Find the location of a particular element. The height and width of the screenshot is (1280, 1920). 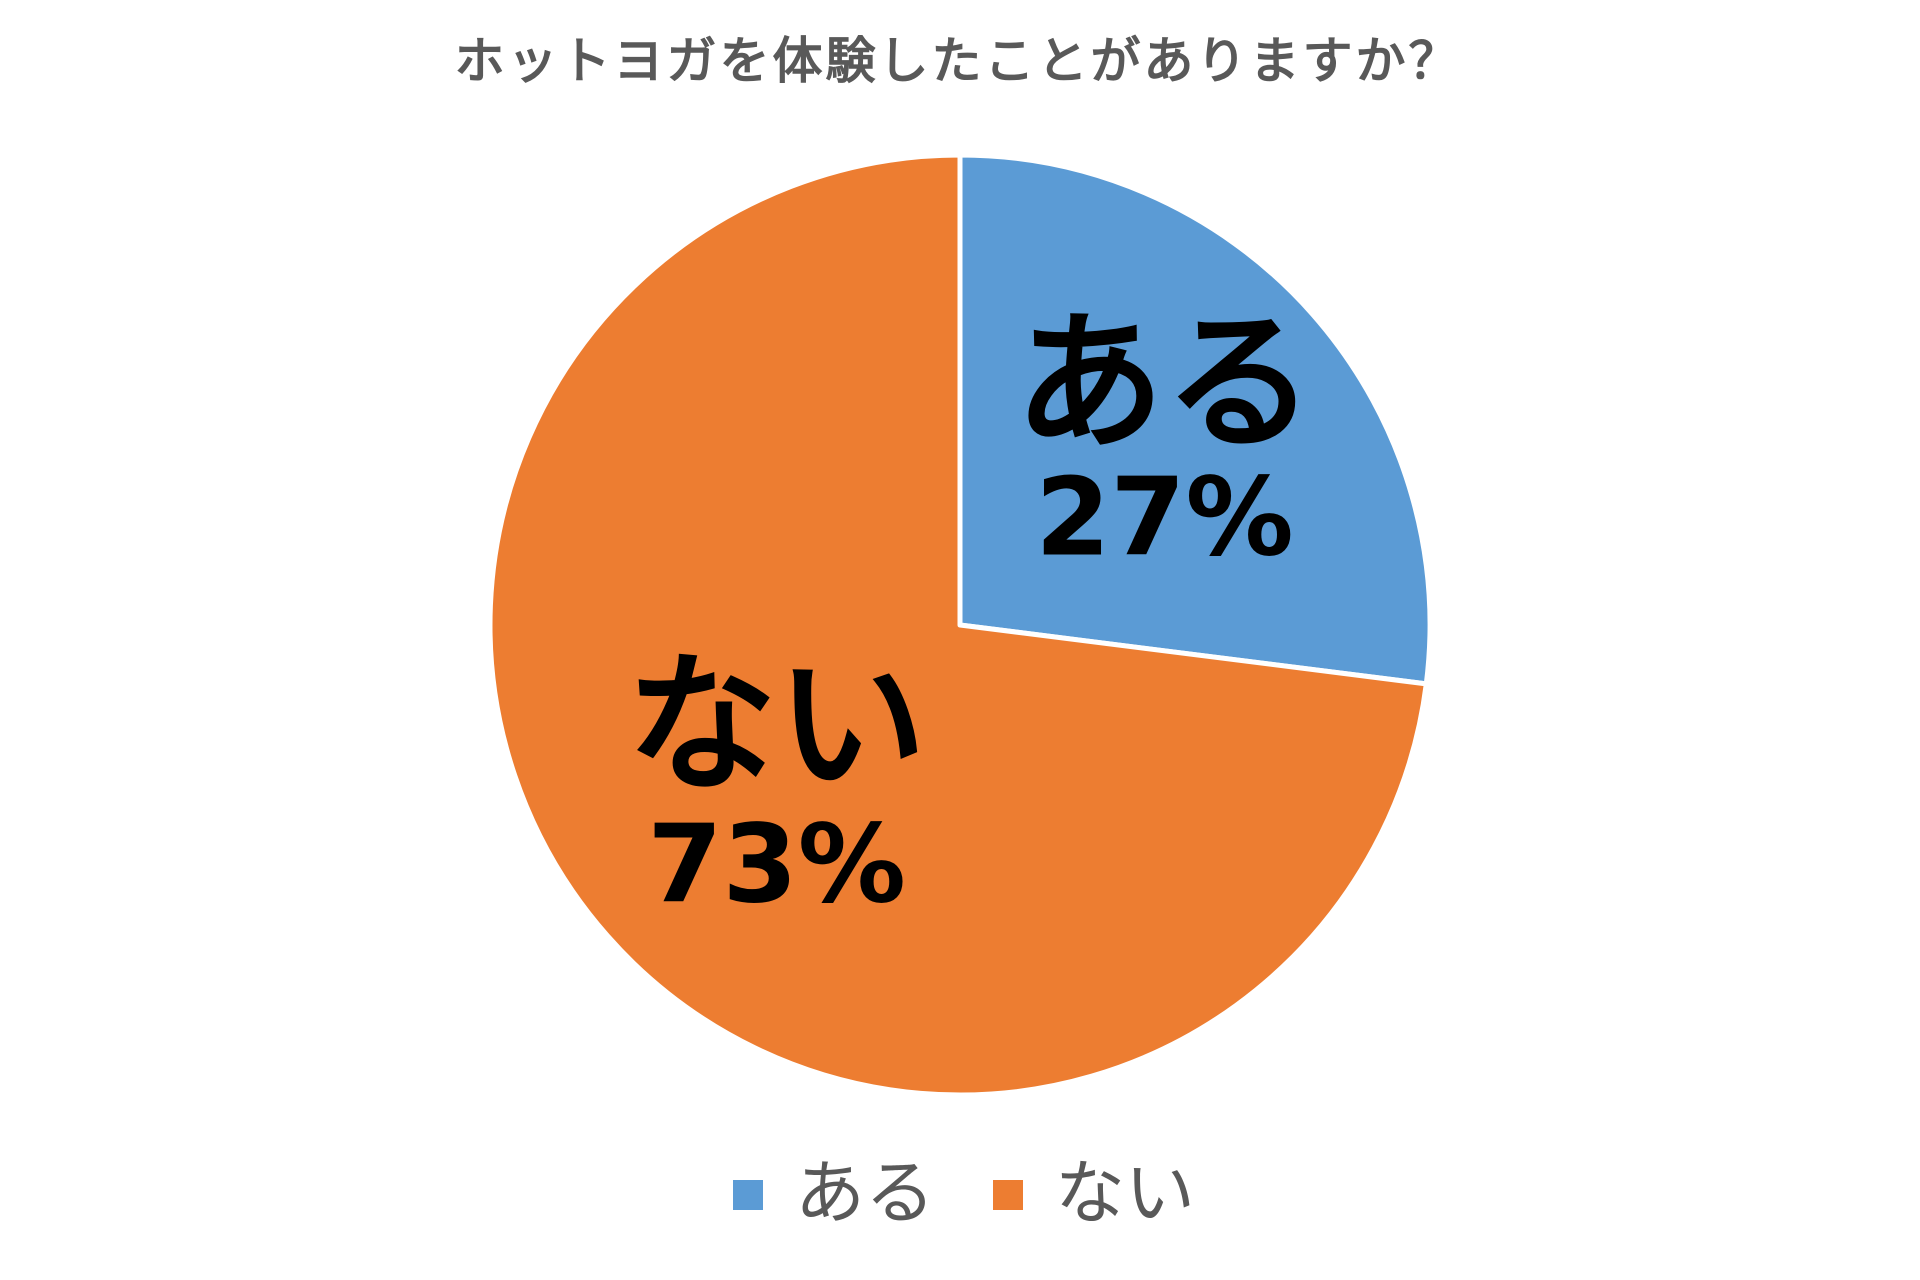

slice-label-nai: ない is located at coordinates (777, 726).